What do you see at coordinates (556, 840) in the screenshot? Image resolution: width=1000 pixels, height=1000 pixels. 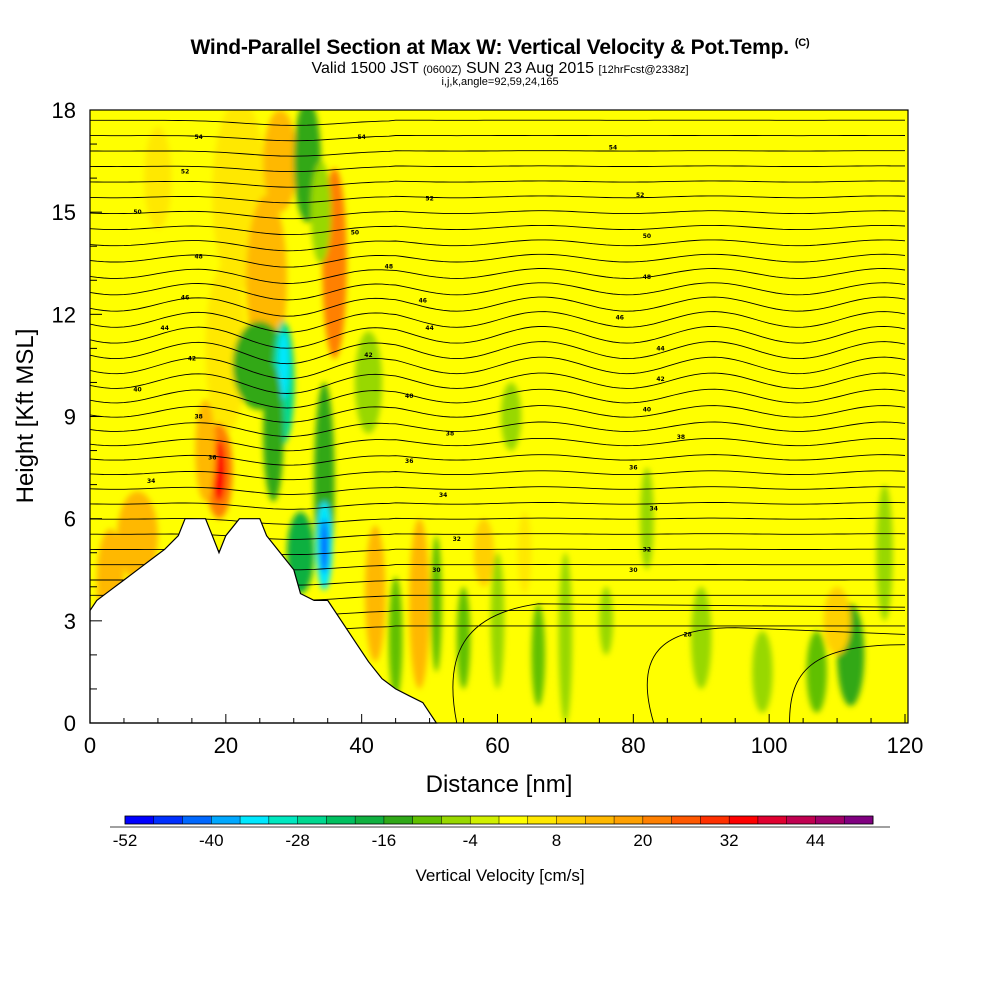 I see `colorbar-tick-label: 8` at bounding box center [556, 840].